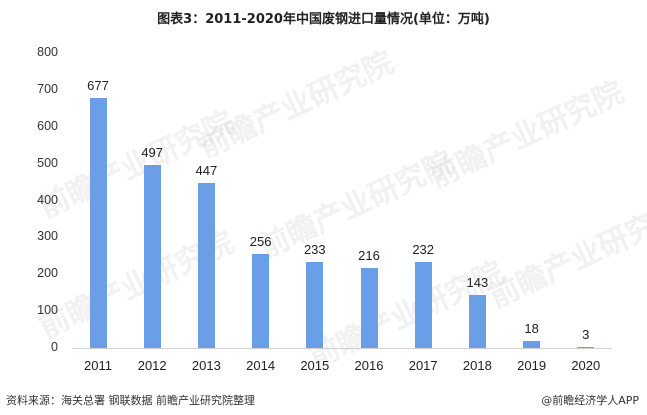 The height and width of the screenshot is (415, 647). What do you see at coordinates (586, 365) in the screenshot?
I see `x-tick-label: 2020` at bounding box center [586, 365].